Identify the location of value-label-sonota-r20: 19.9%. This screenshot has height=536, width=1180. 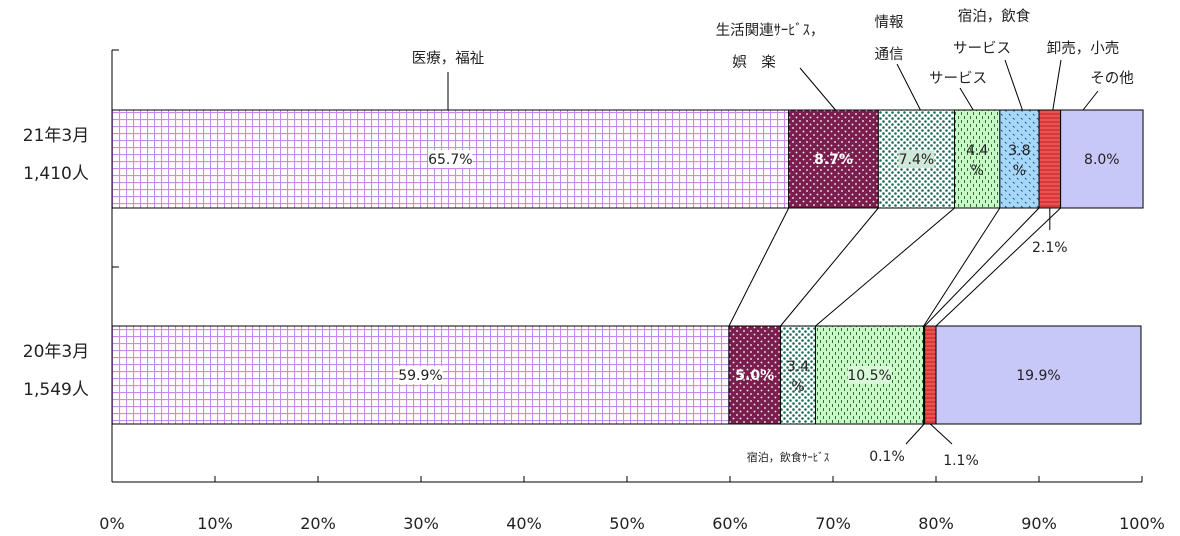
(1038, 376).